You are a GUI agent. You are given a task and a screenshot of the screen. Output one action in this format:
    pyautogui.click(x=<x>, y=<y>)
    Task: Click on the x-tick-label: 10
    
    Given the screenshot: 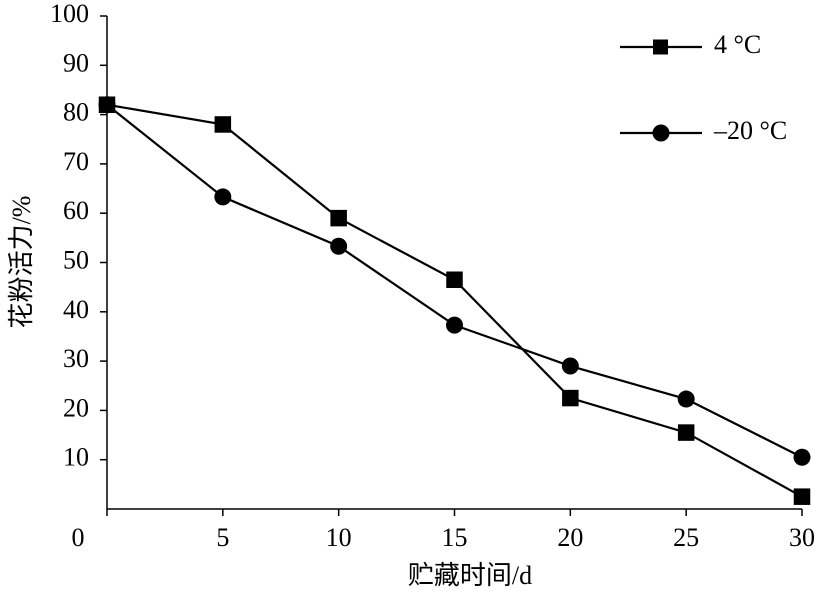 What is the action you would take?
    pyautogui.click(x=339, y=537)
    